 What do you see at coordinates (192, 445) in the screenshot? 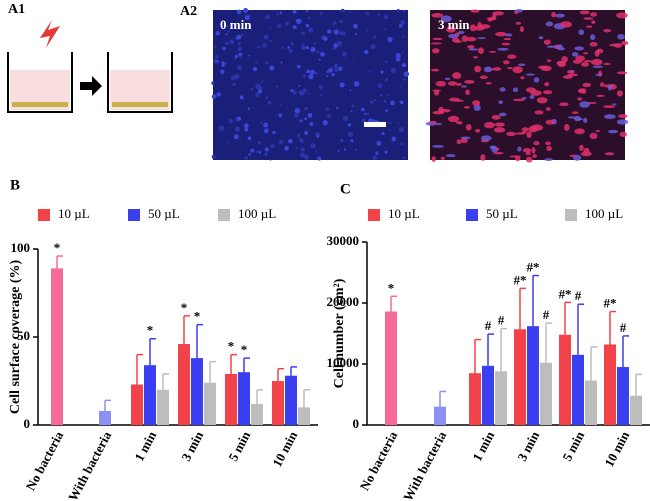
I see `x-tick-label: 3 min` at bounding box center [192, 445].